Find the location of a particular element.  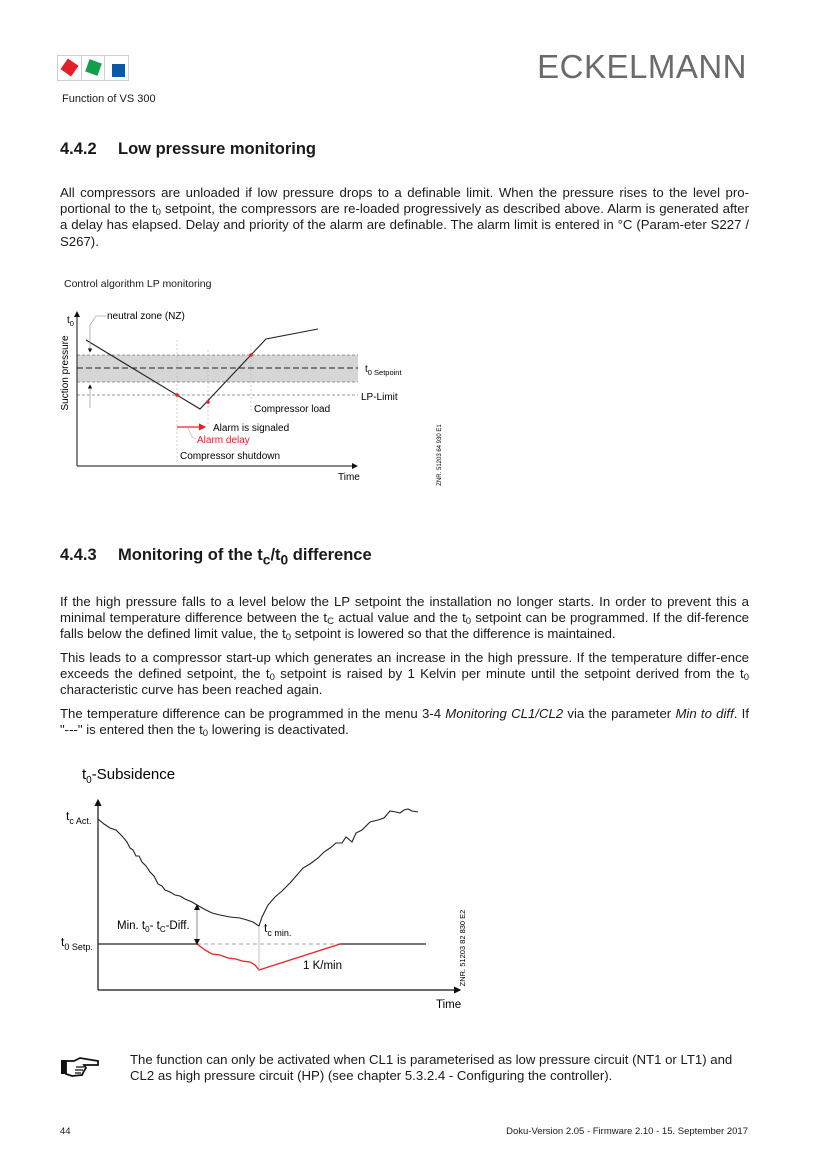

emphasis-text: Monitoring CL1/CL2 is located at coordinates (504, 713).